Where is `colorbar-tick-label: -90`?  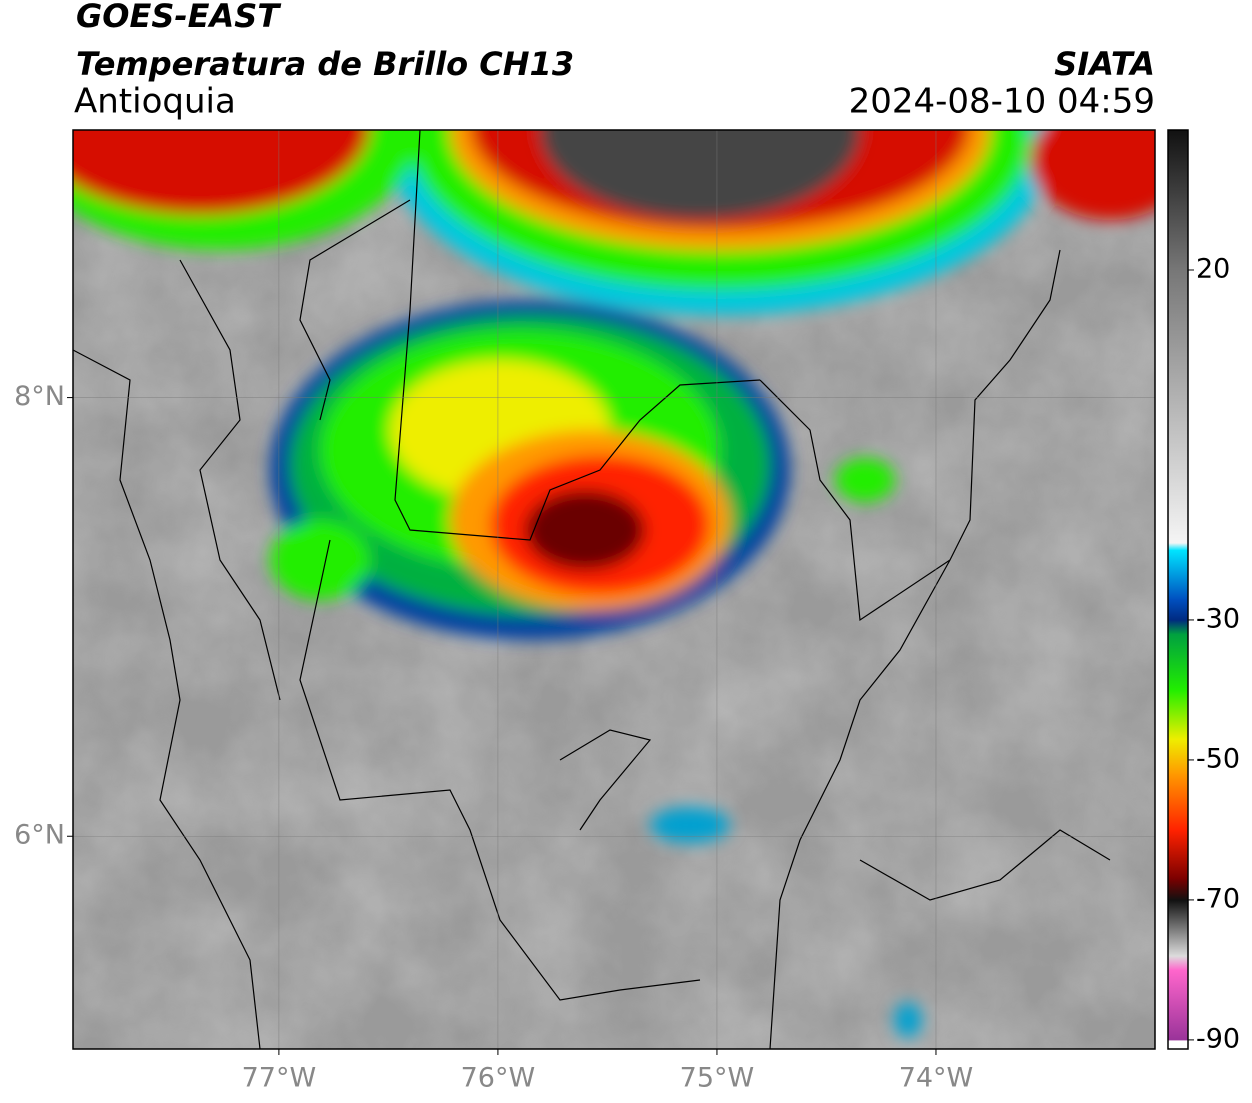
colorbar-tick-label: -90 is located at coordinates (1218, 1038).